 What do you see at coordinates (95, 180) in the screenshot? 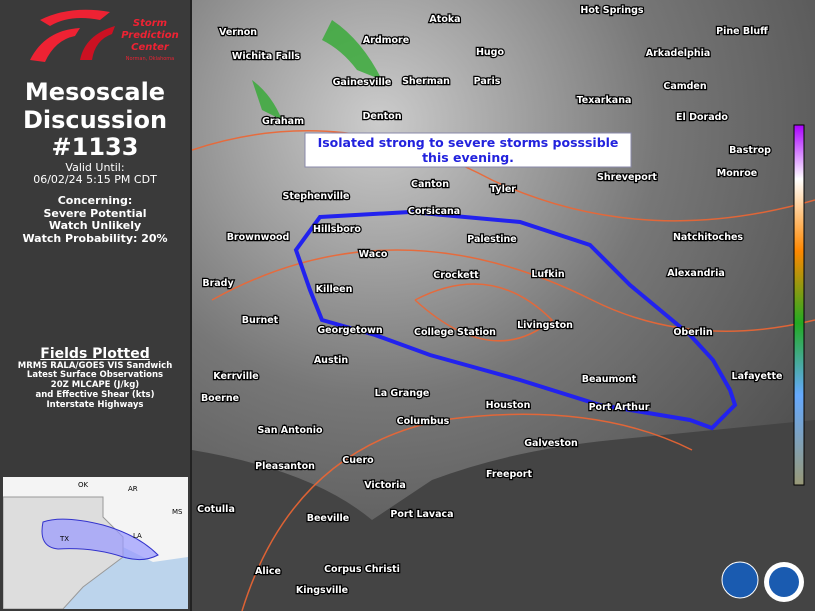
I see `valid-value: 06/02/24 5:15 PM CDT` at bounding box center [95, 180].